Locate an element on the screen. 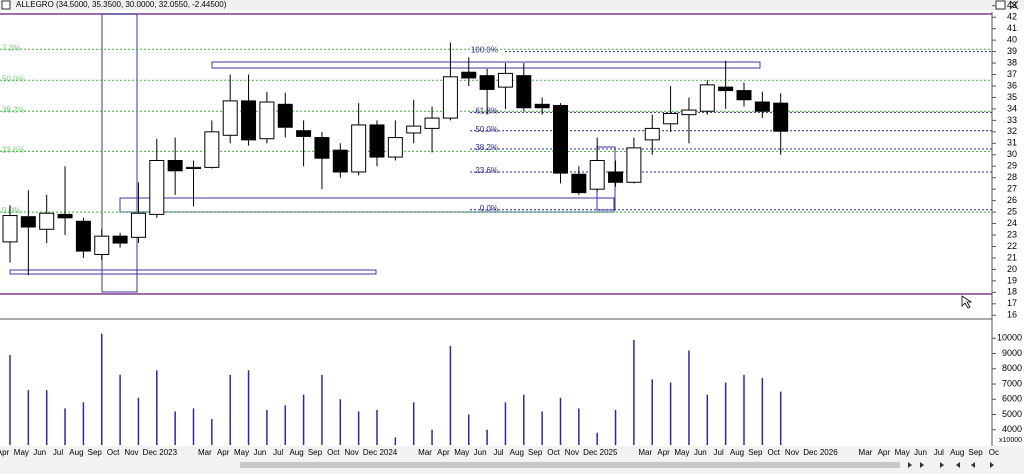  y-tick-label: 33 is located at coordinates (1012, 120).